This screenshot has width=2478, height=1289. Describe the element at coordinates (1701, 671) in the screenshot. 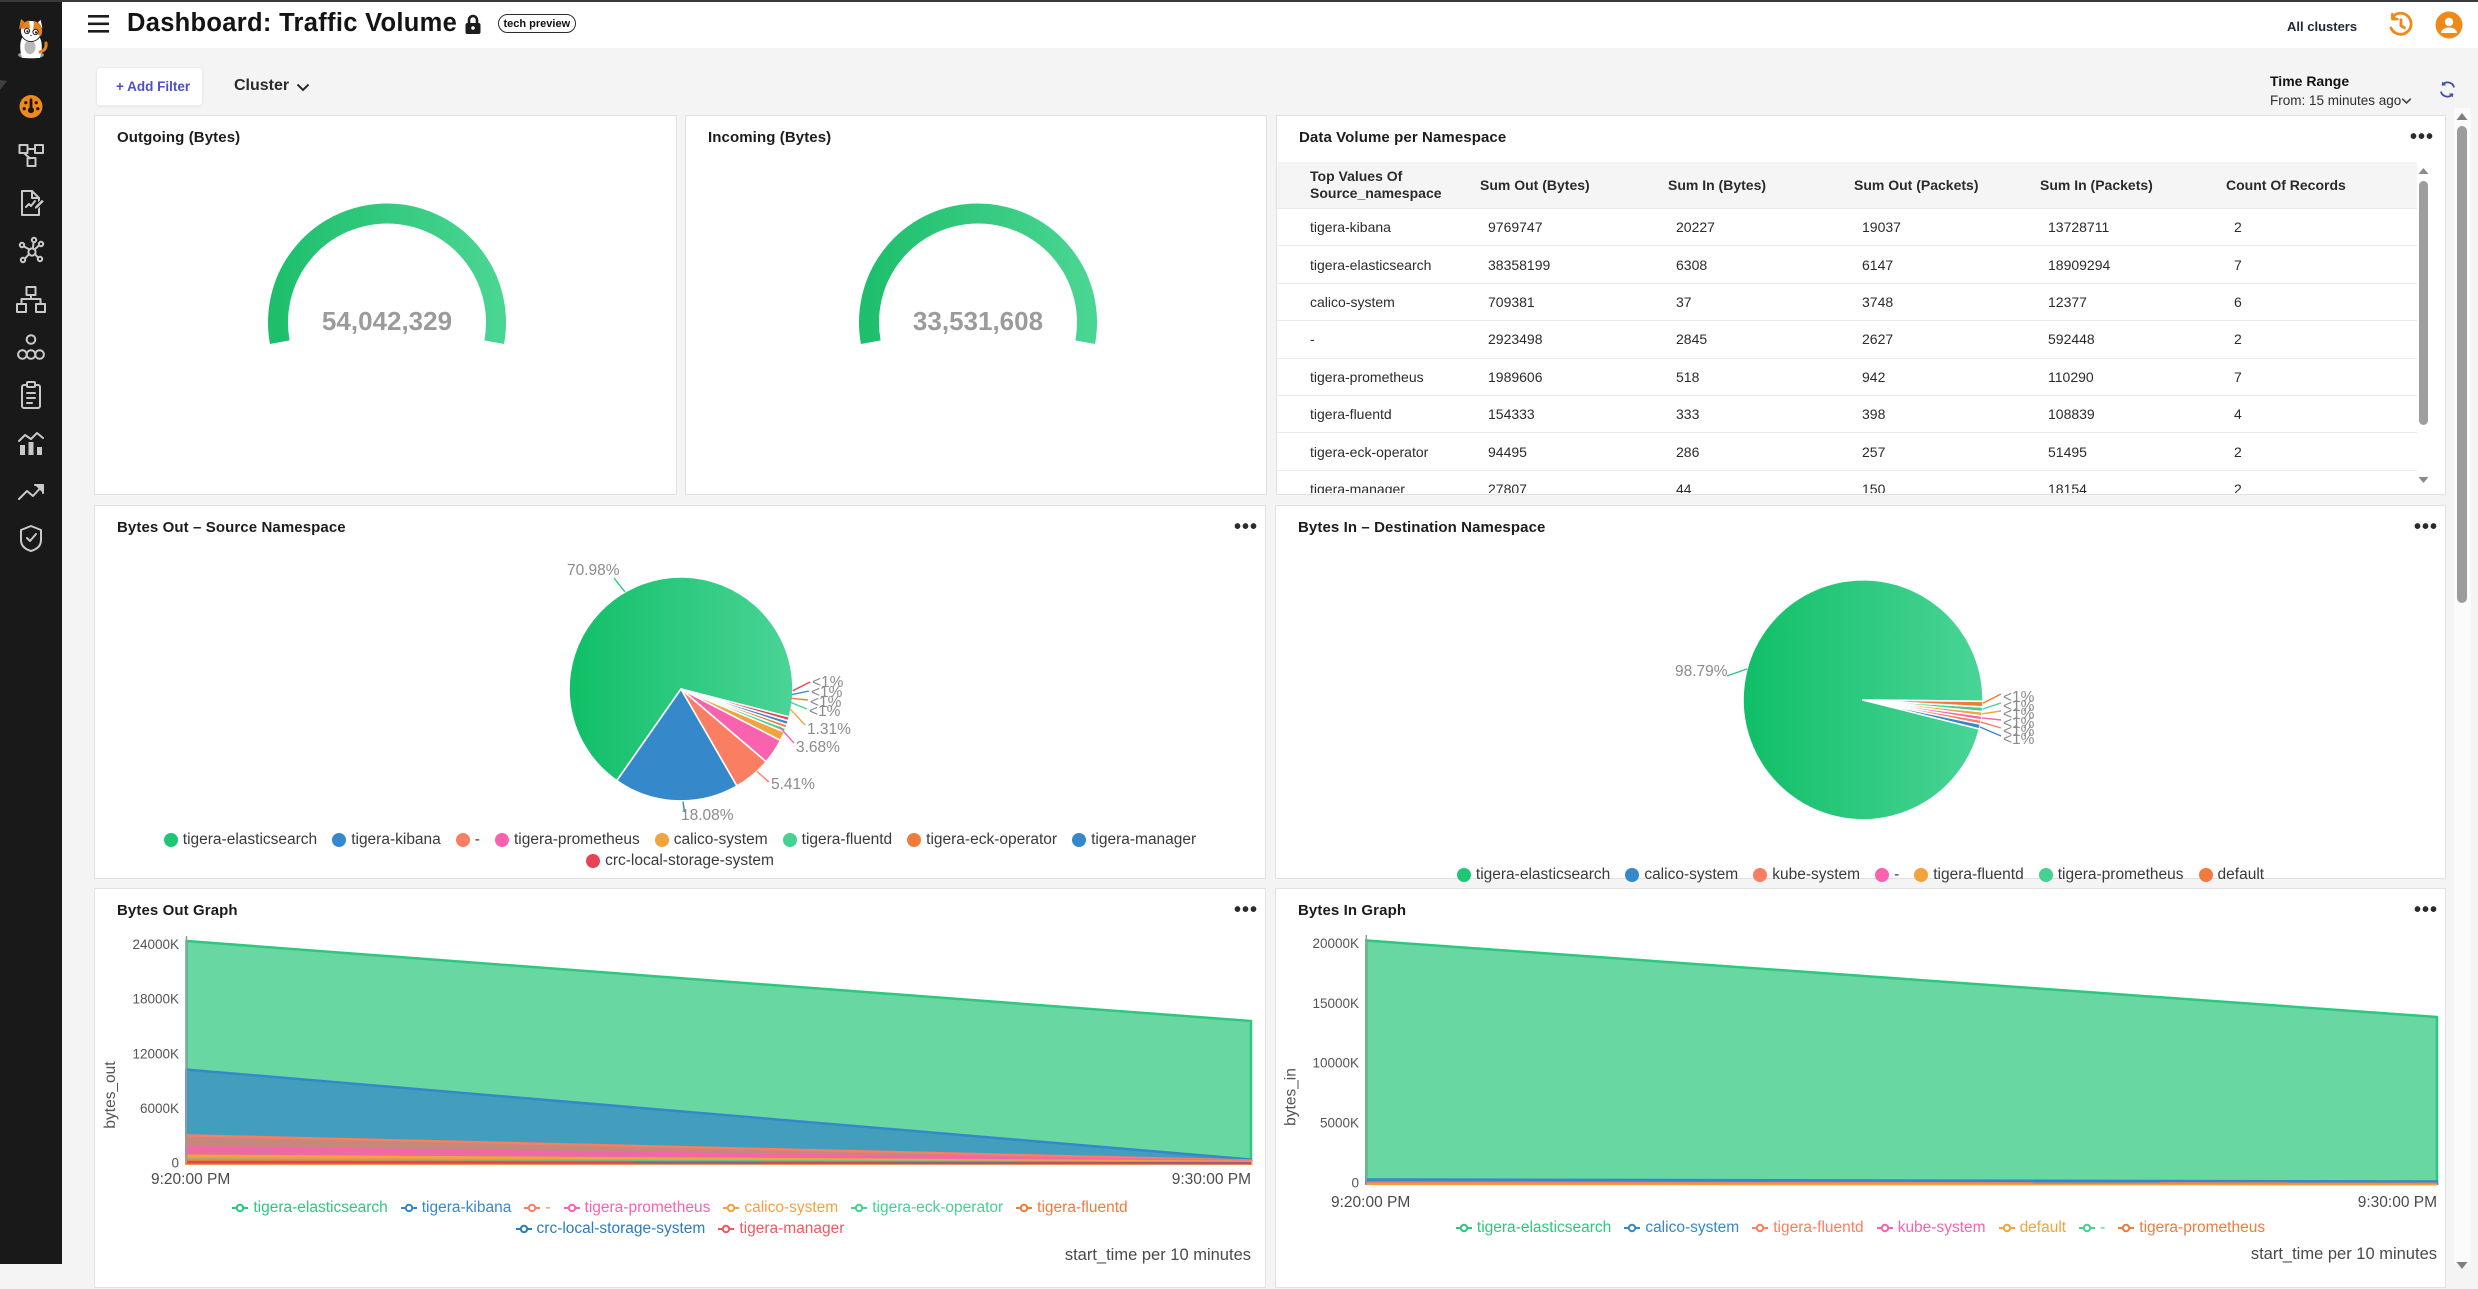

I see `svg-text: 98.79%` at that location.